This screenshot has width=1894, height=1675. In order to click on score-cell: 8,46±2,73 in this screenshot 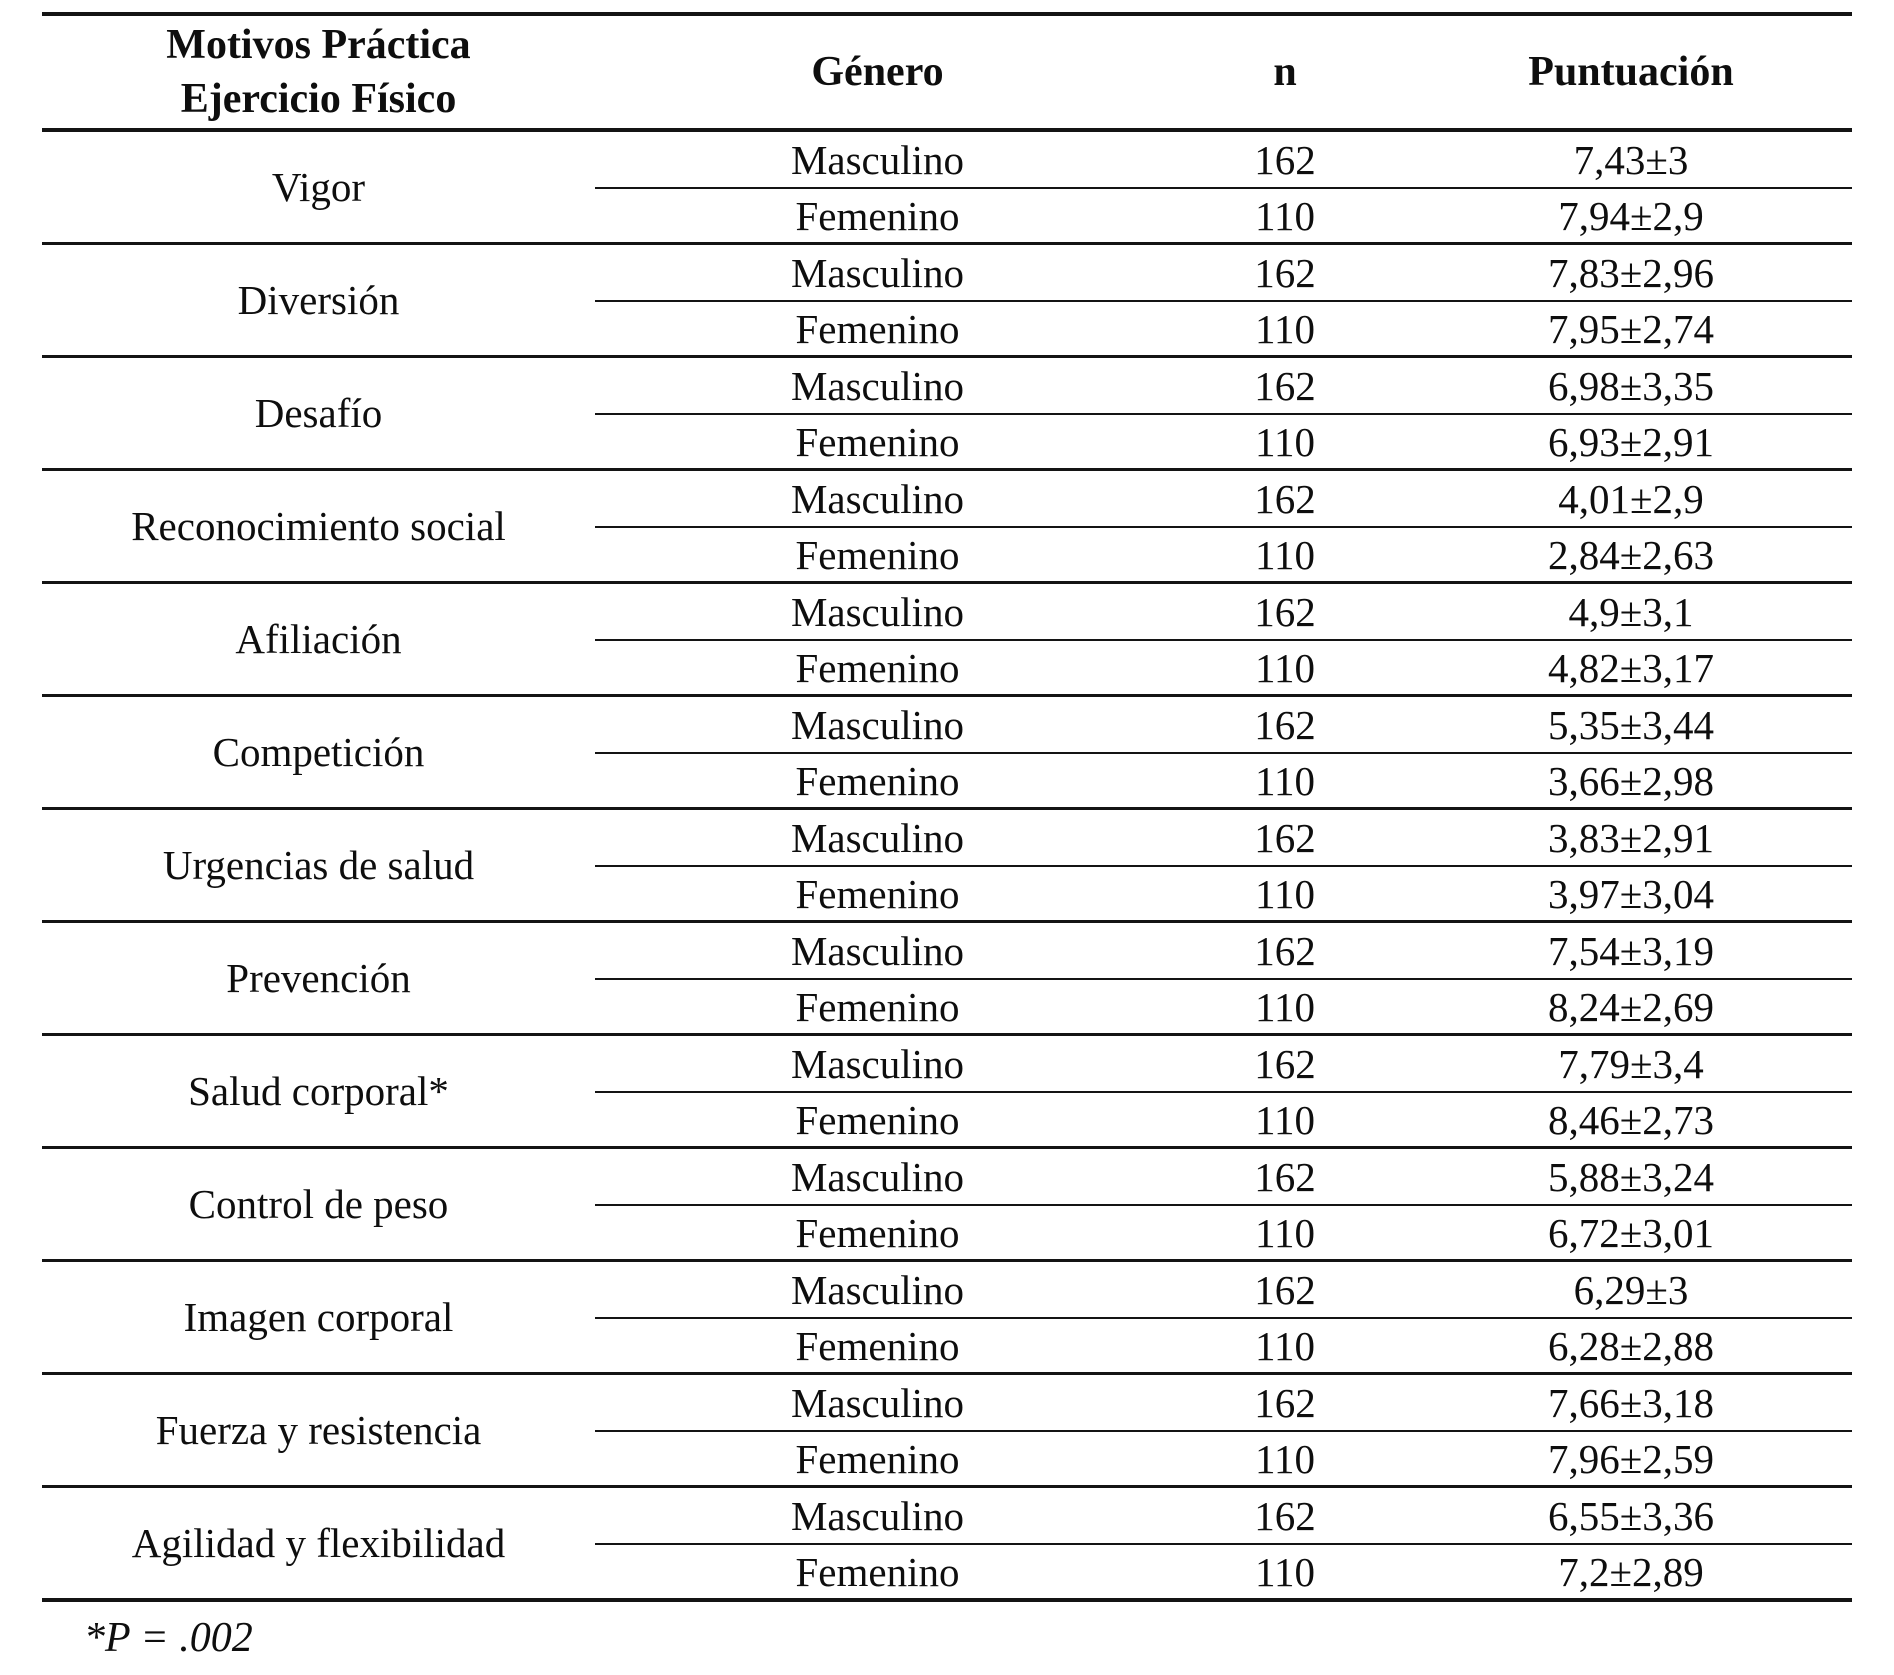, I will do `click(1631, 1118)`.